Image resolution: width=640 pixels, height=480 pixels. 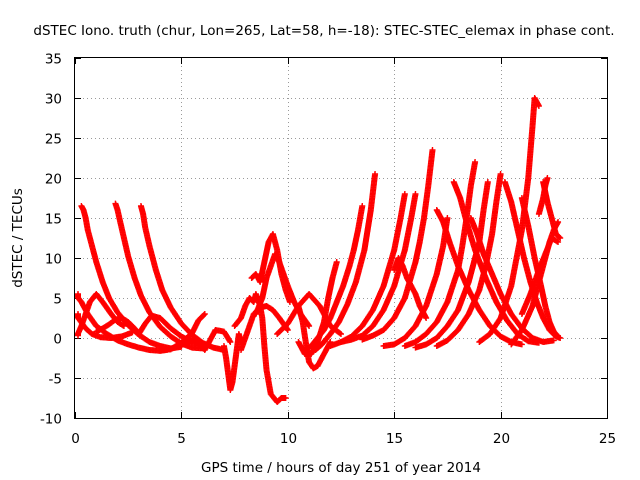 I want to click on y-tick-label: 5, so click(x=57, y=300).